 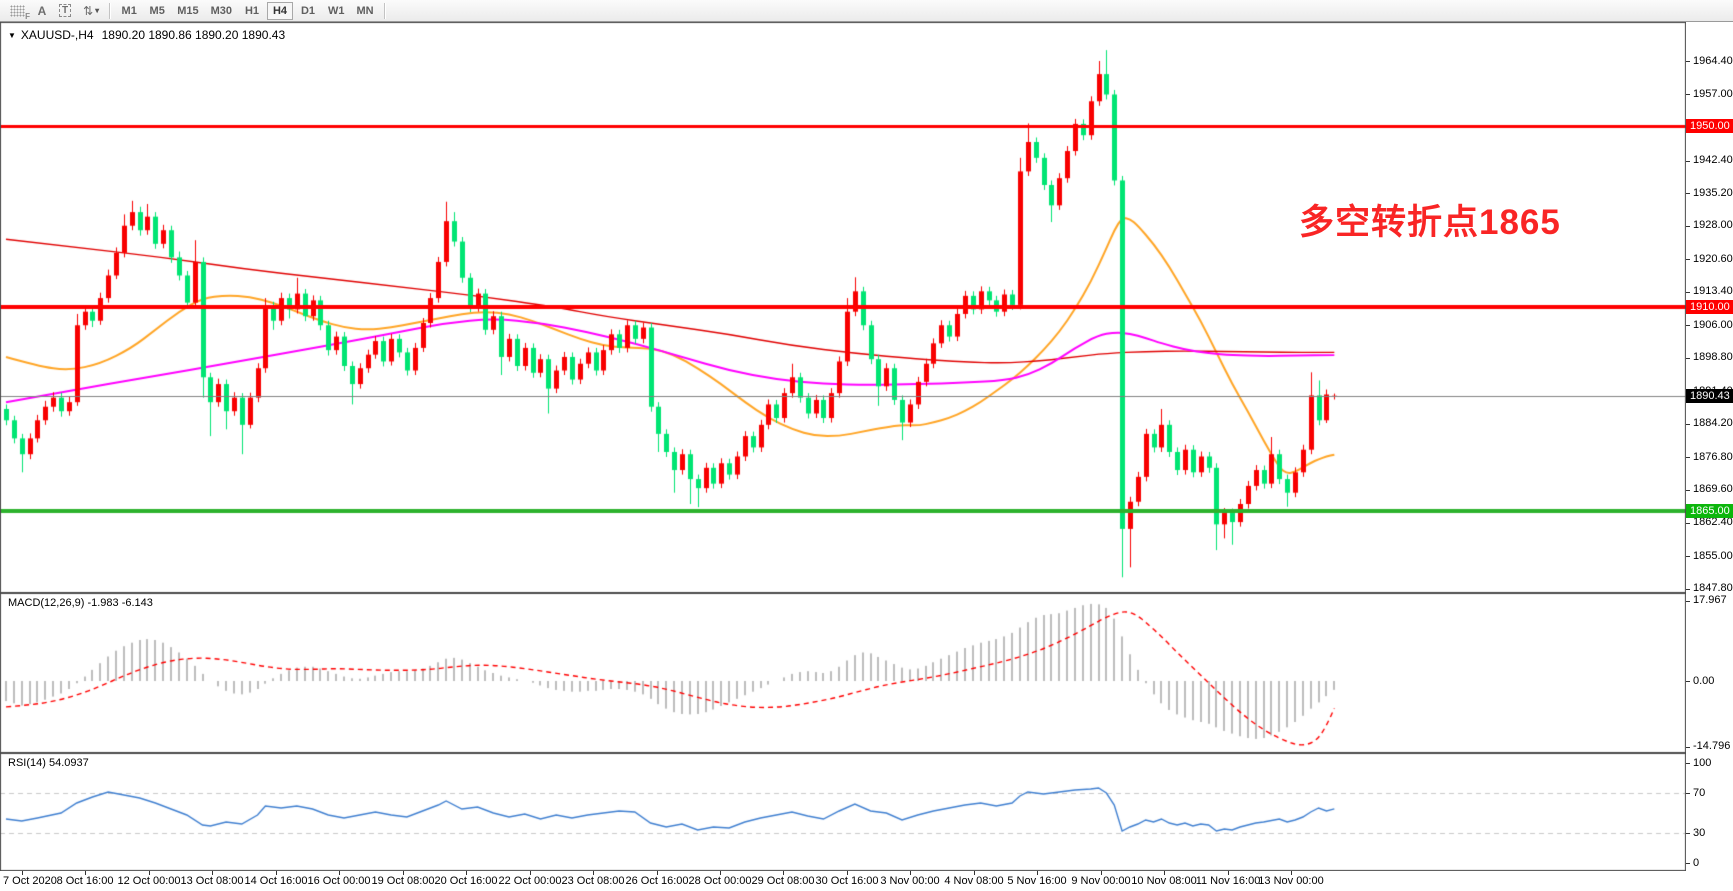 What do you see at coordinates (1713, 94) in the screenshot?
I see `price-label: 1957.00` at bounding box center [1713, 94].